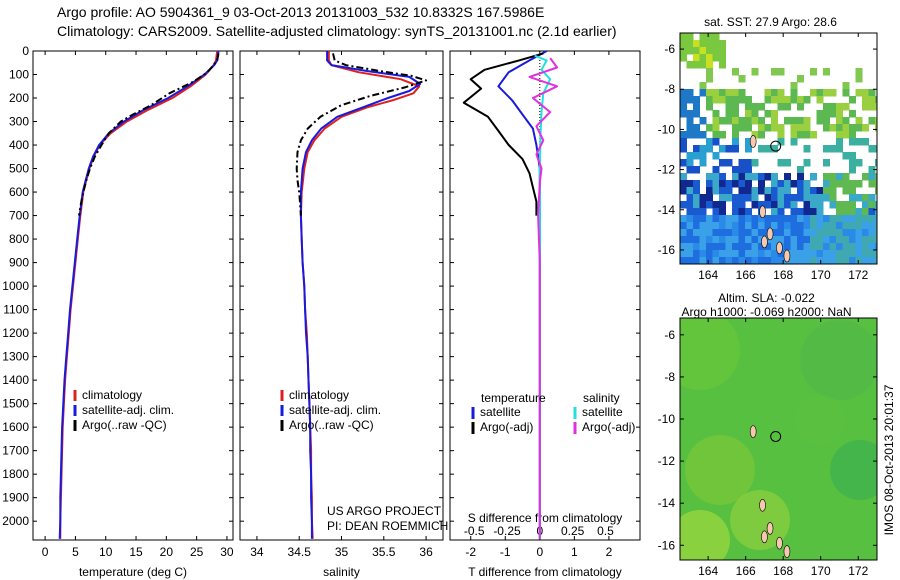 This screenshot has width=900, height=580. What do you see at coordinates (889, 459) in the screenshot?
I see `imos-timestamp-label: IMOS 08-Oct-2013 20:01:37` at bounding box center [889, 459].